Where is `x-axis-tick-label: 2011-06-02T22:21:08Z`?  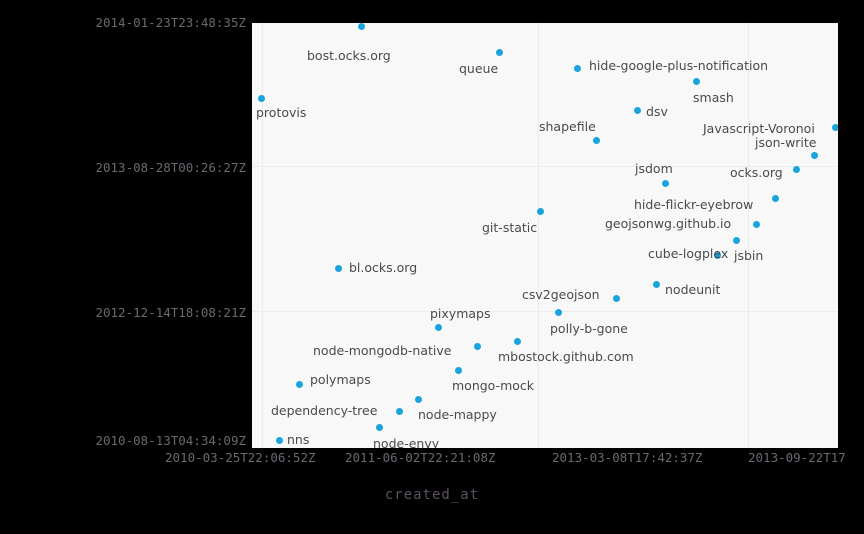 x-axis-tick-label: 2011-06-02T22:21:08Z is located at coordinates (420, 457).